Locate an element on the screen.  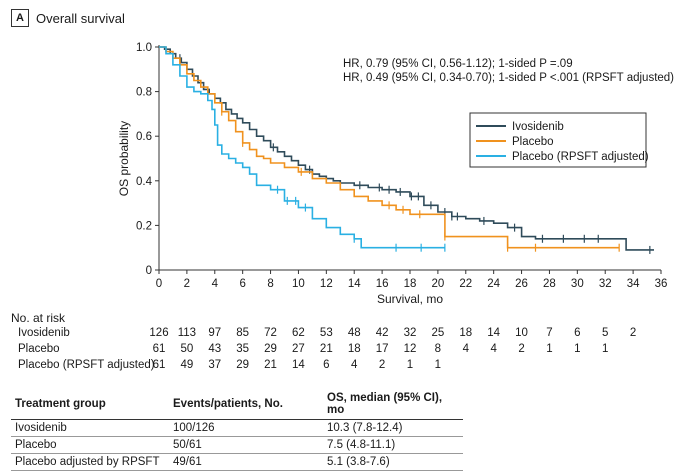
x-tick-label: 2 is located at coordinates (187, 284).